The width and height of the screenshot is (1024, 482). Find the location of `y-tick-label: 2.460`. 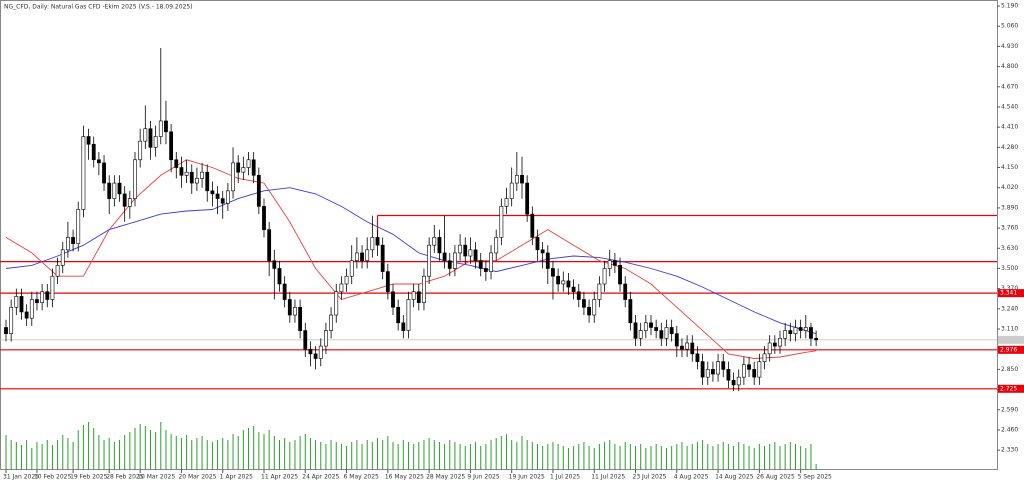

y-tick-label: 2.460 is located at coordinates (1009, 429).